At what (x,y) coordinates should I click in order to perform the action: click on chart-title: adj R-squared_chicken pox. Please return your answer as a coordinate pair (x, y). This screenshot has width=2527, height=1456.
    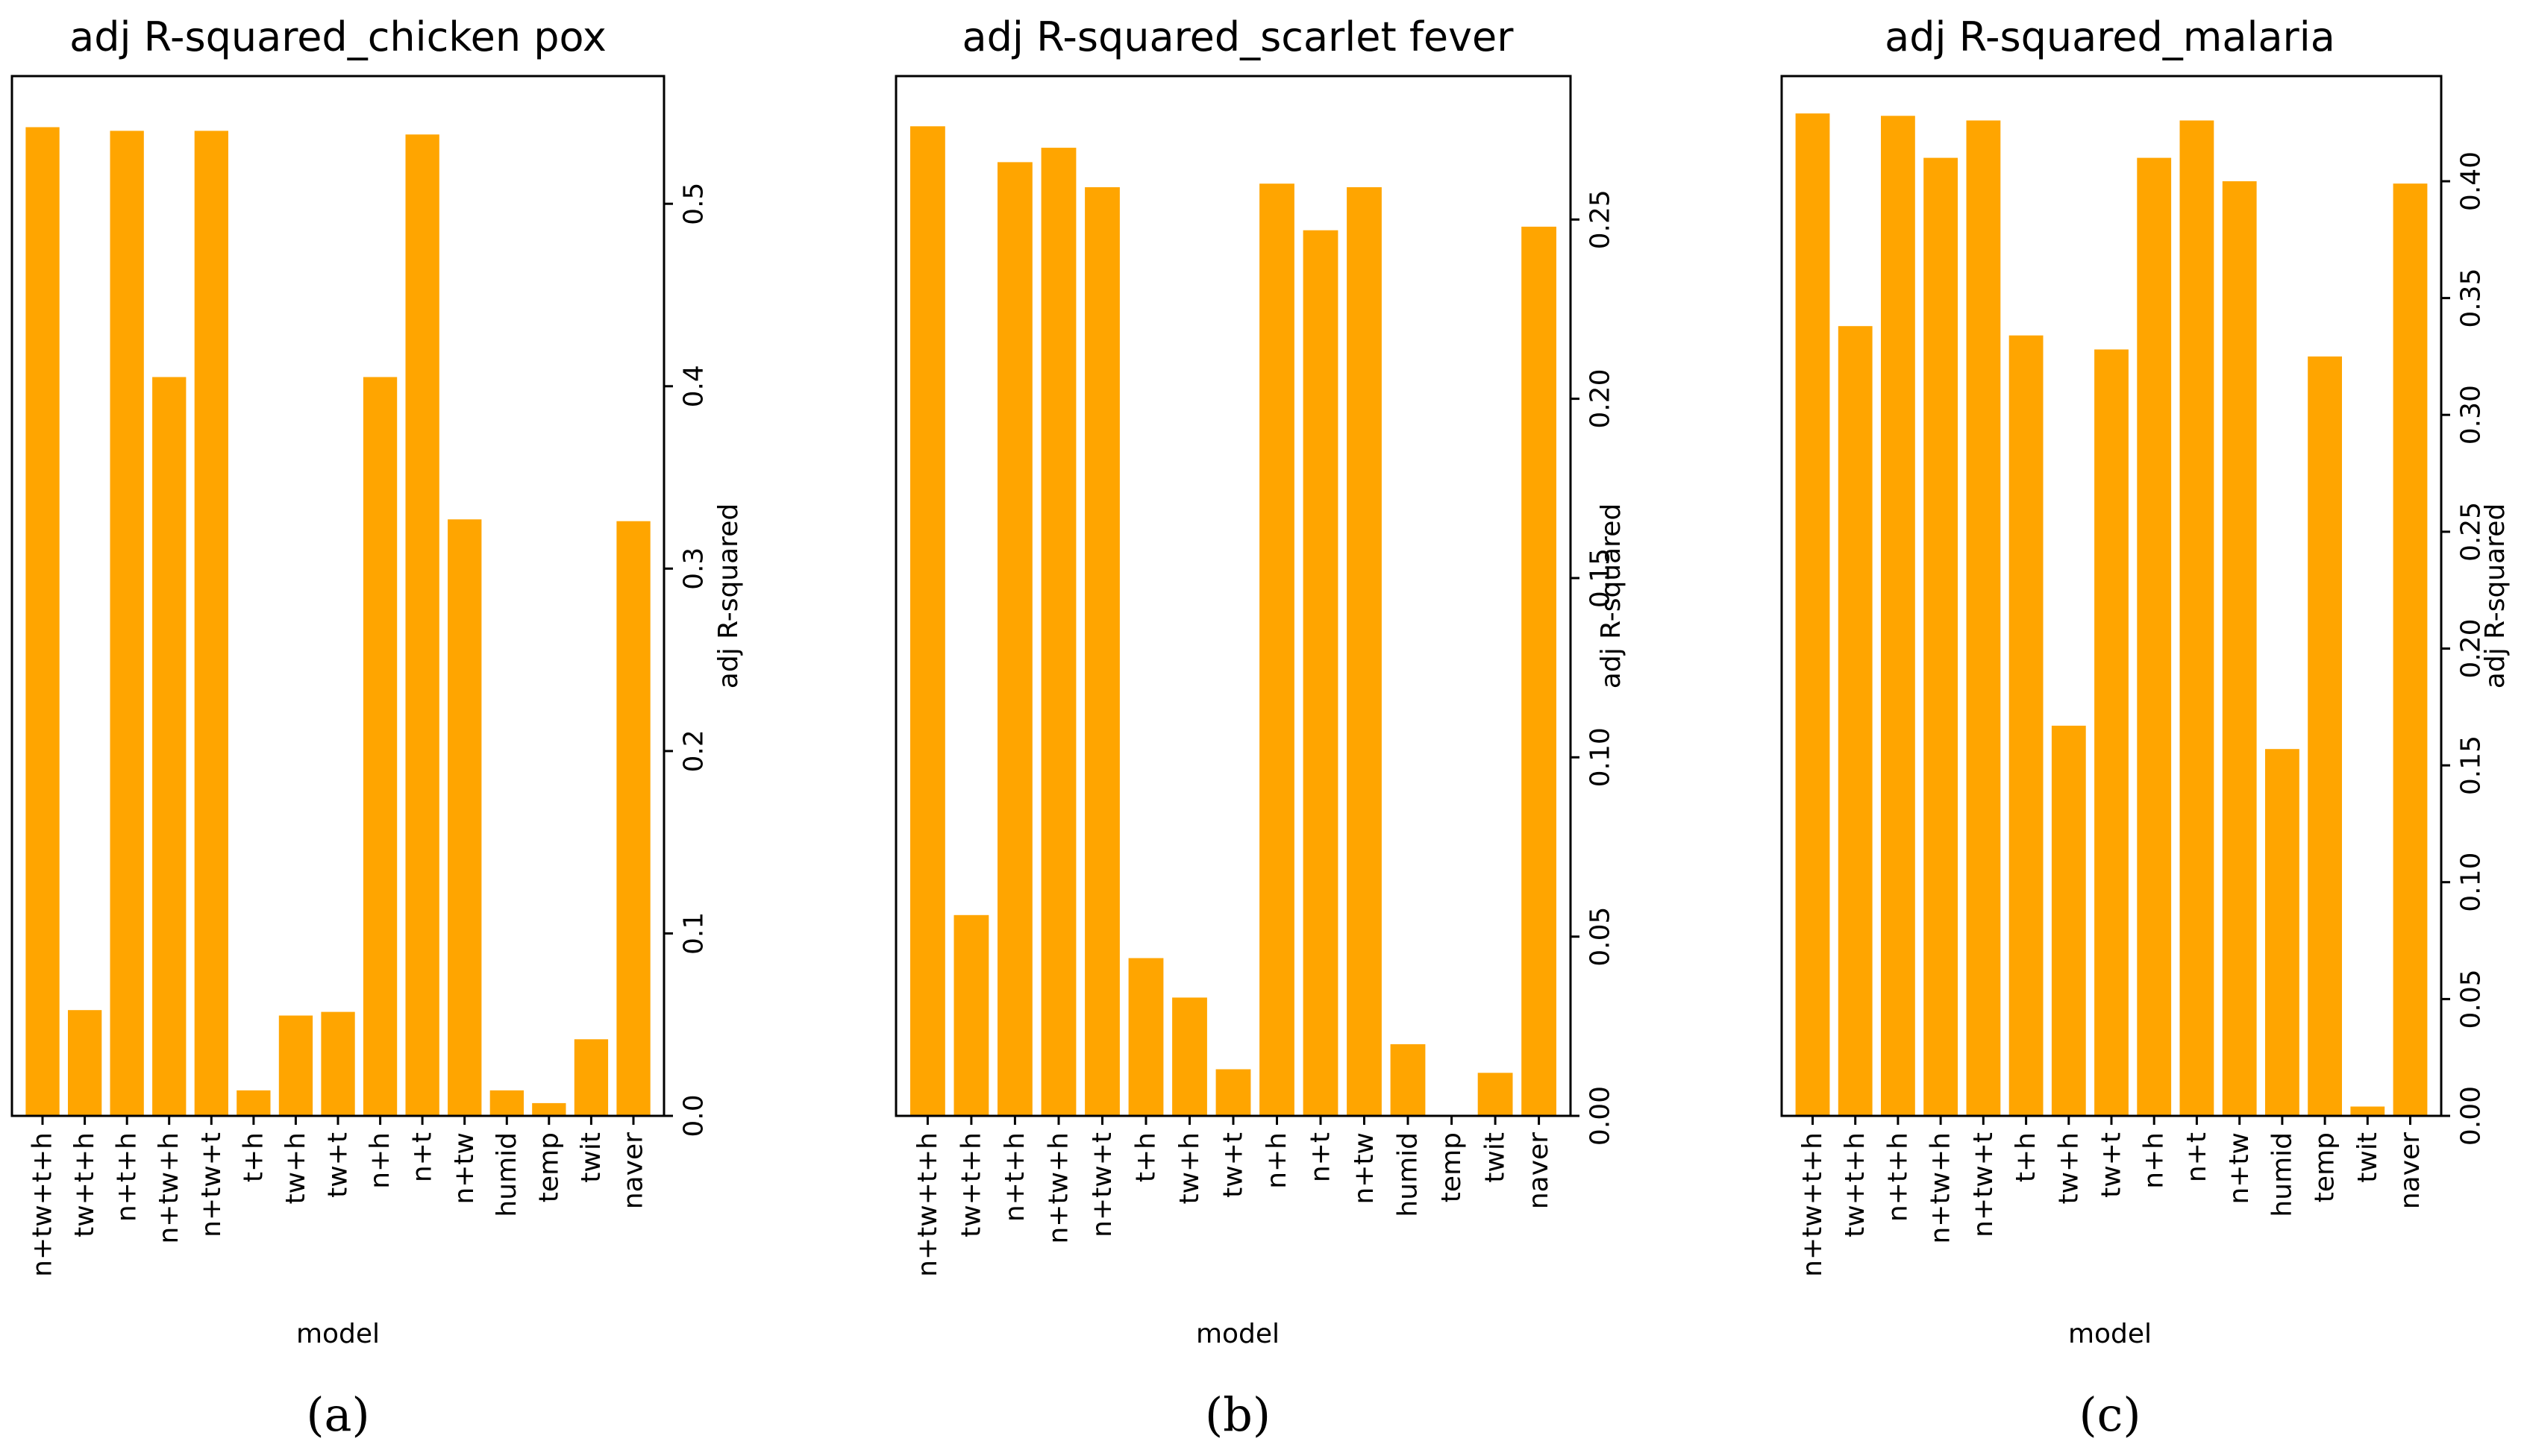
    Looking at the image, I should click on (338, 36).